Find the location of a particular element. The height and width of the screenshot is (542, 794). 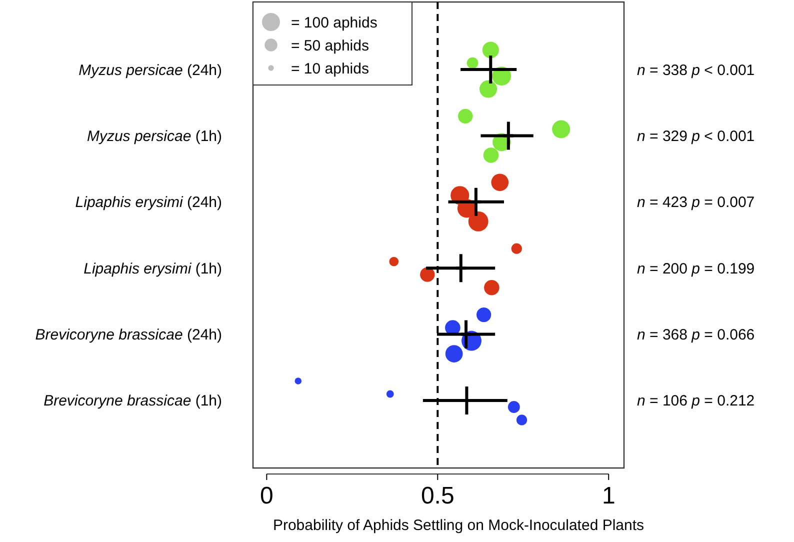

y-tick-label: Lipaphis erysimi (24h) is located at coordinates (148, 203).